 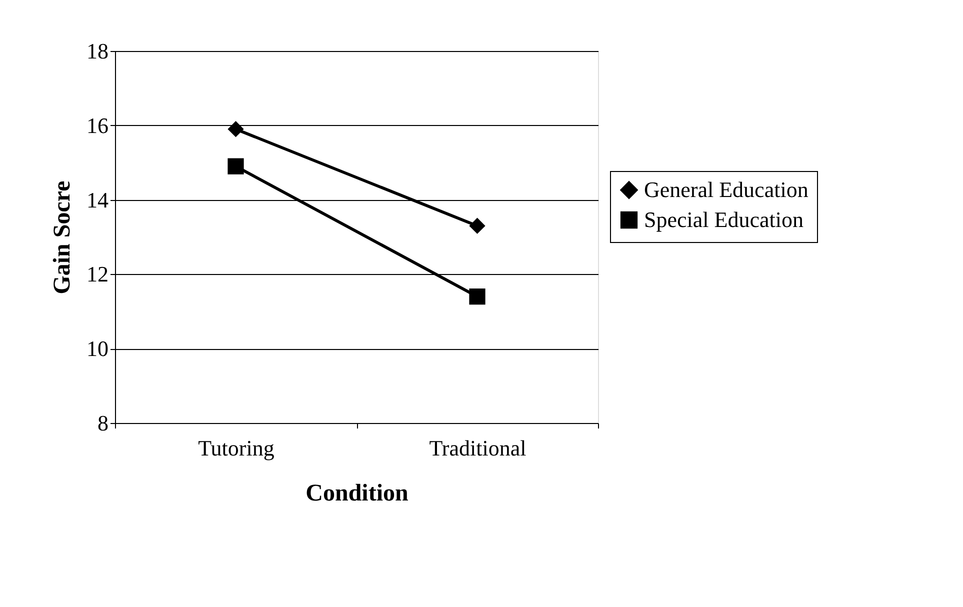 I want to click on y-tick-label: 10, so click(x=97, y=349).